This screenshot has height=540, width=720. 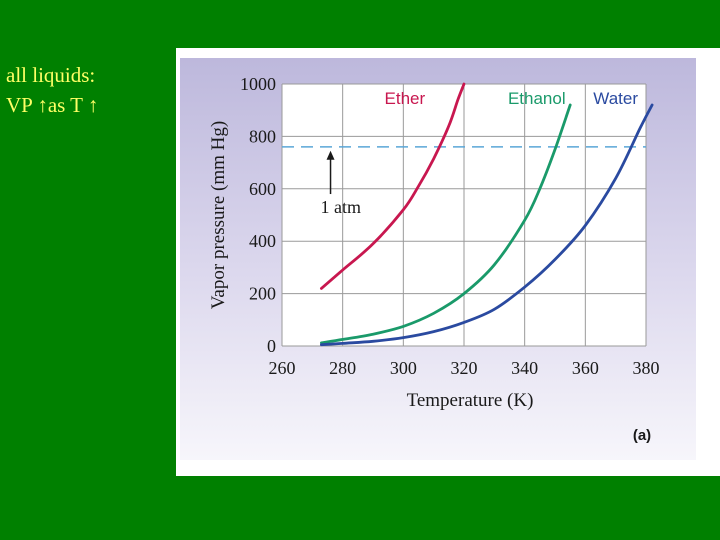 What do you see at coordinates (218, 215) in the screenshot?
I see `y-axis-title: Vapor pressure (mm Hg)` at bounding box center [218, 215].